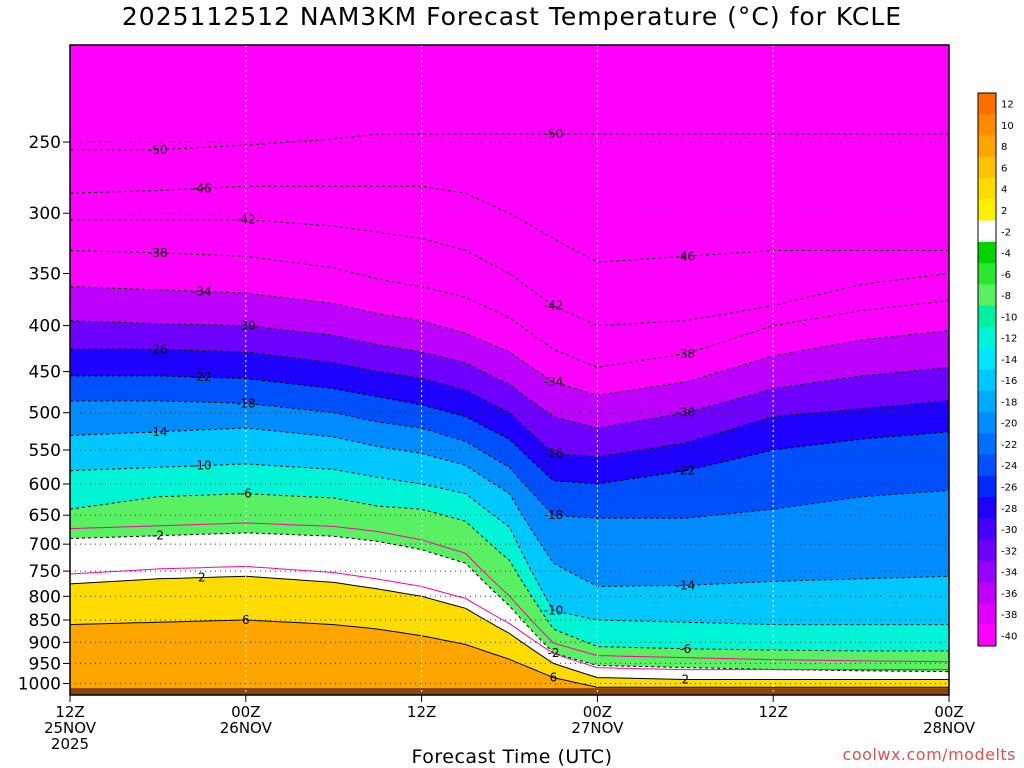  What do you see at coordinates (1009, 551) in the screenshot?
I see `colorbar-label: -32` at bounding box center [1009, 551].